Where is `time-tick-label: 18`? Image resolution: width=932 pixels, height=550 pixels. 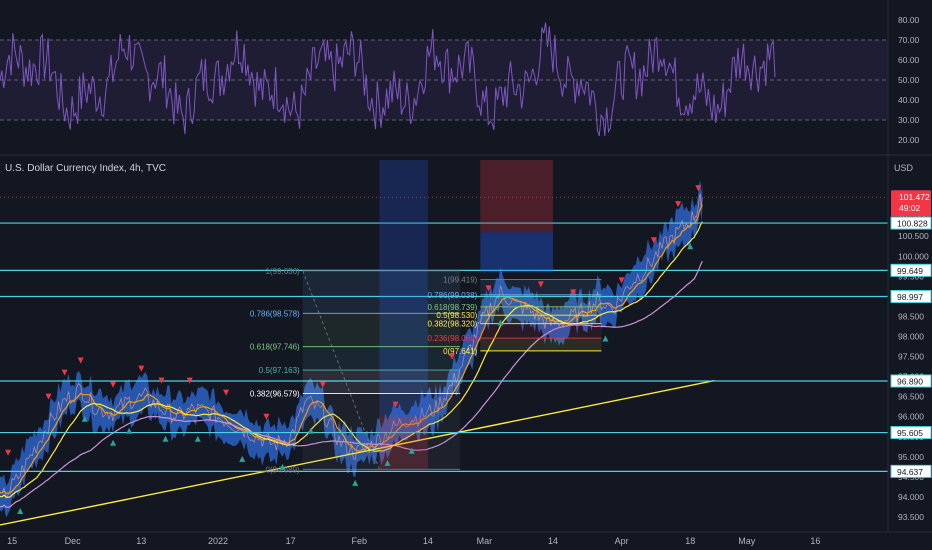 time-tick-label: 18 is located at coordinates (690, 541).